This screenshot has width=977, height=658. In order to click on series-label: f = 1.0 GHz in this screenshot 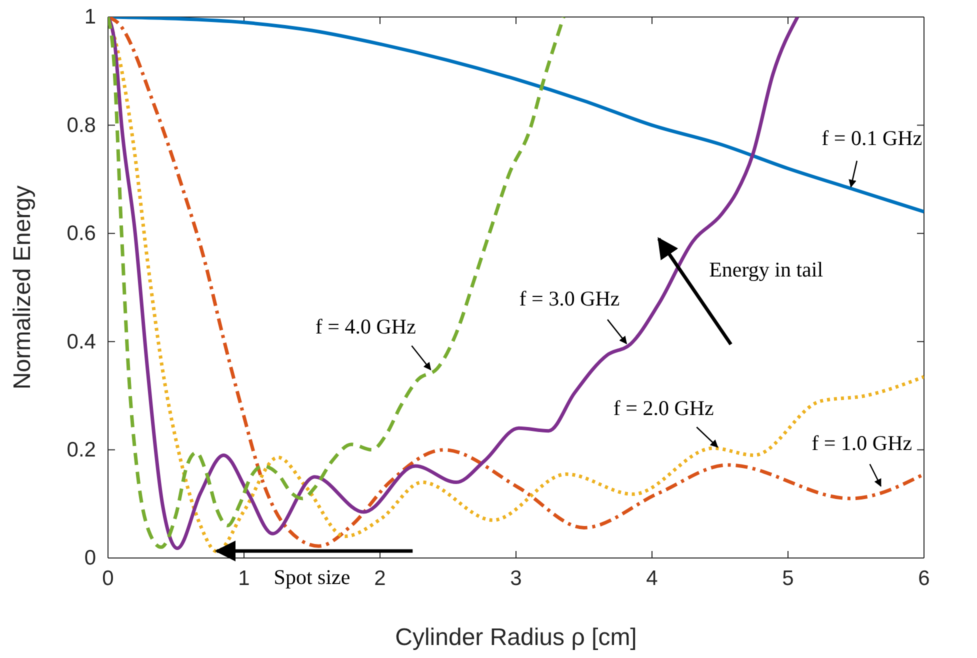, I will do `click(862, 443)`.